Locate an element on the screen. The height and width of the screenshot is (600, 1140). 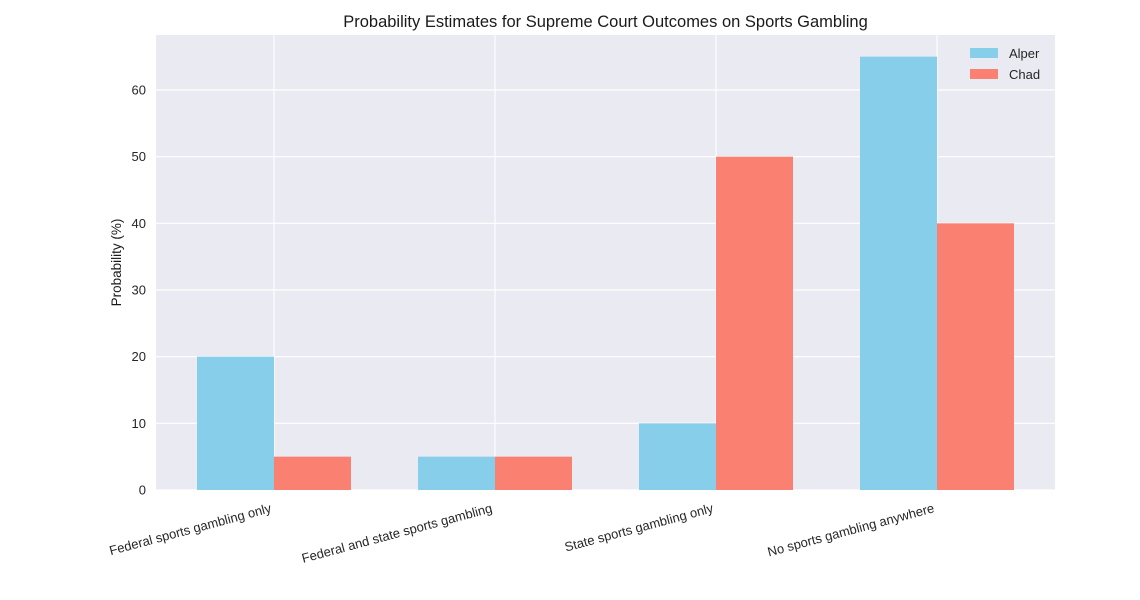
x-tick-label: No sports gambling anywhere is located at coordinates (851, 529).